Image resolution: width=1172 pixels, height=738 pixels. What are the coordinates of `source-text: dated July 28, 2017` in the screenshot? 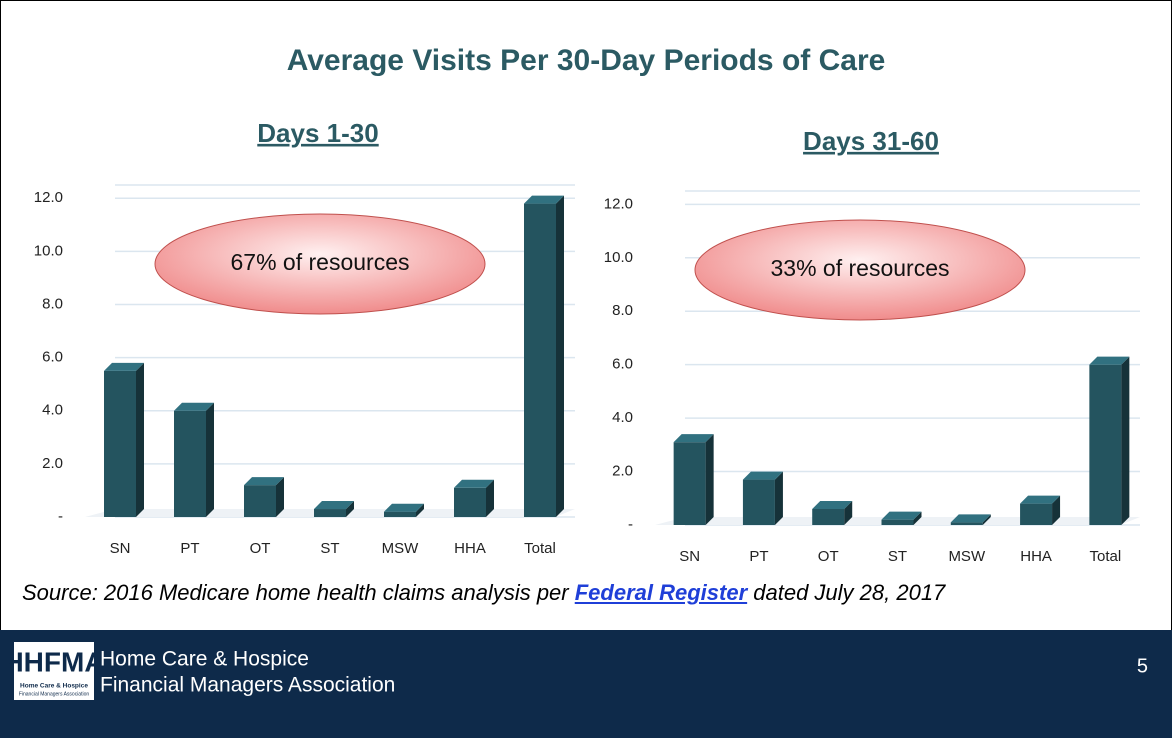 It's located at (846, 592).